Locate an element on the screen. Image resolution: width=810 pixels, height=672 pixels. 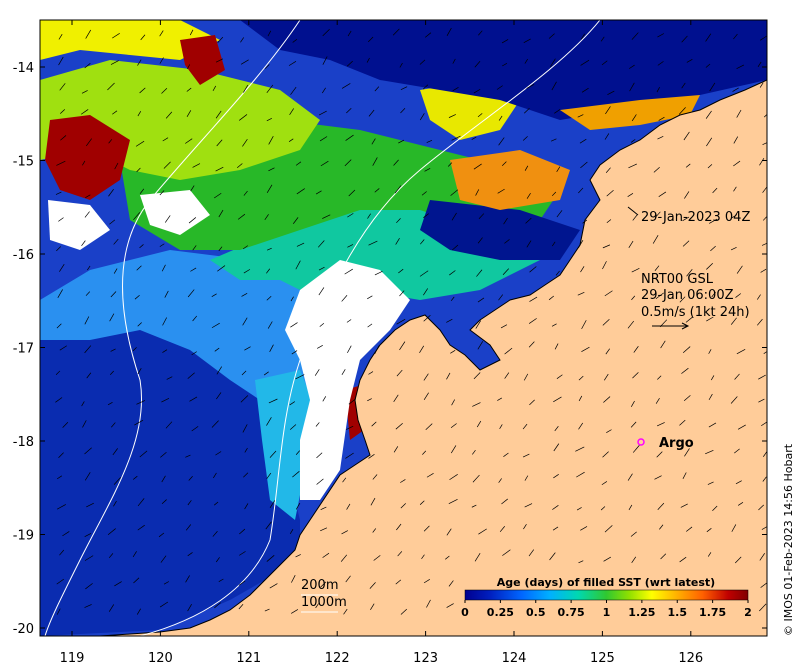
argo-float-marker is located at coordinates (641, 442).